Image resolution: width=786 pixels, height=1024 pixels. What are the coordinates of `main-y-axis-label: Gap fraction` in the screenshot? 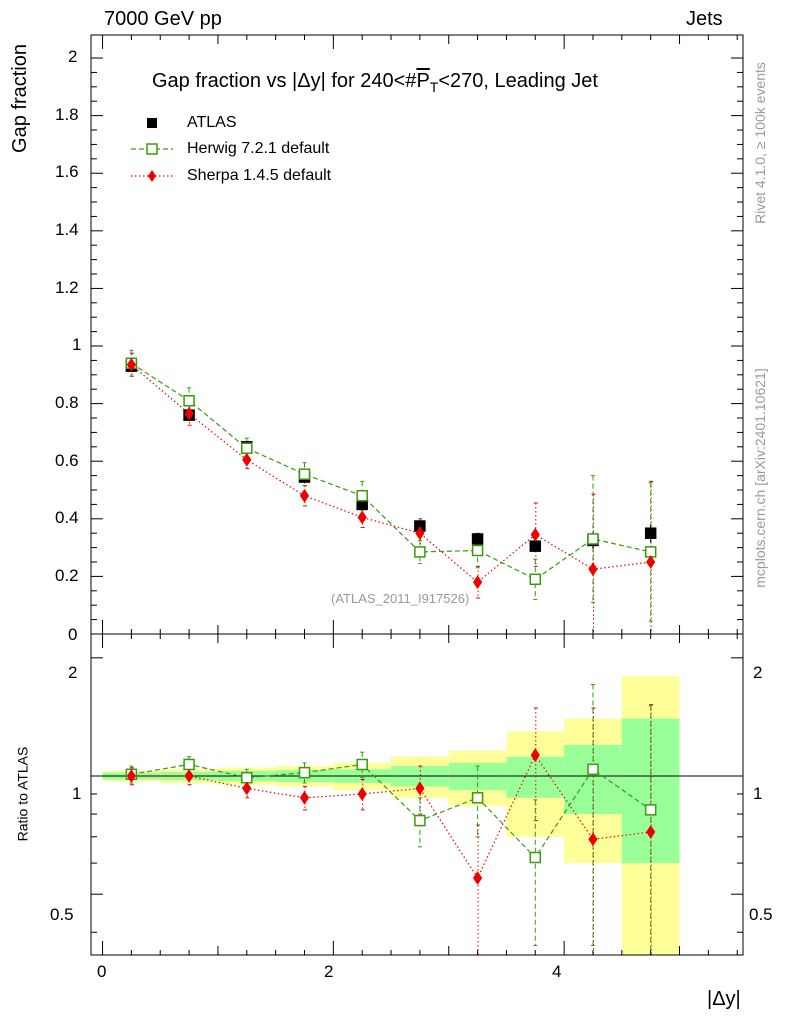 It's located at (19, 98).